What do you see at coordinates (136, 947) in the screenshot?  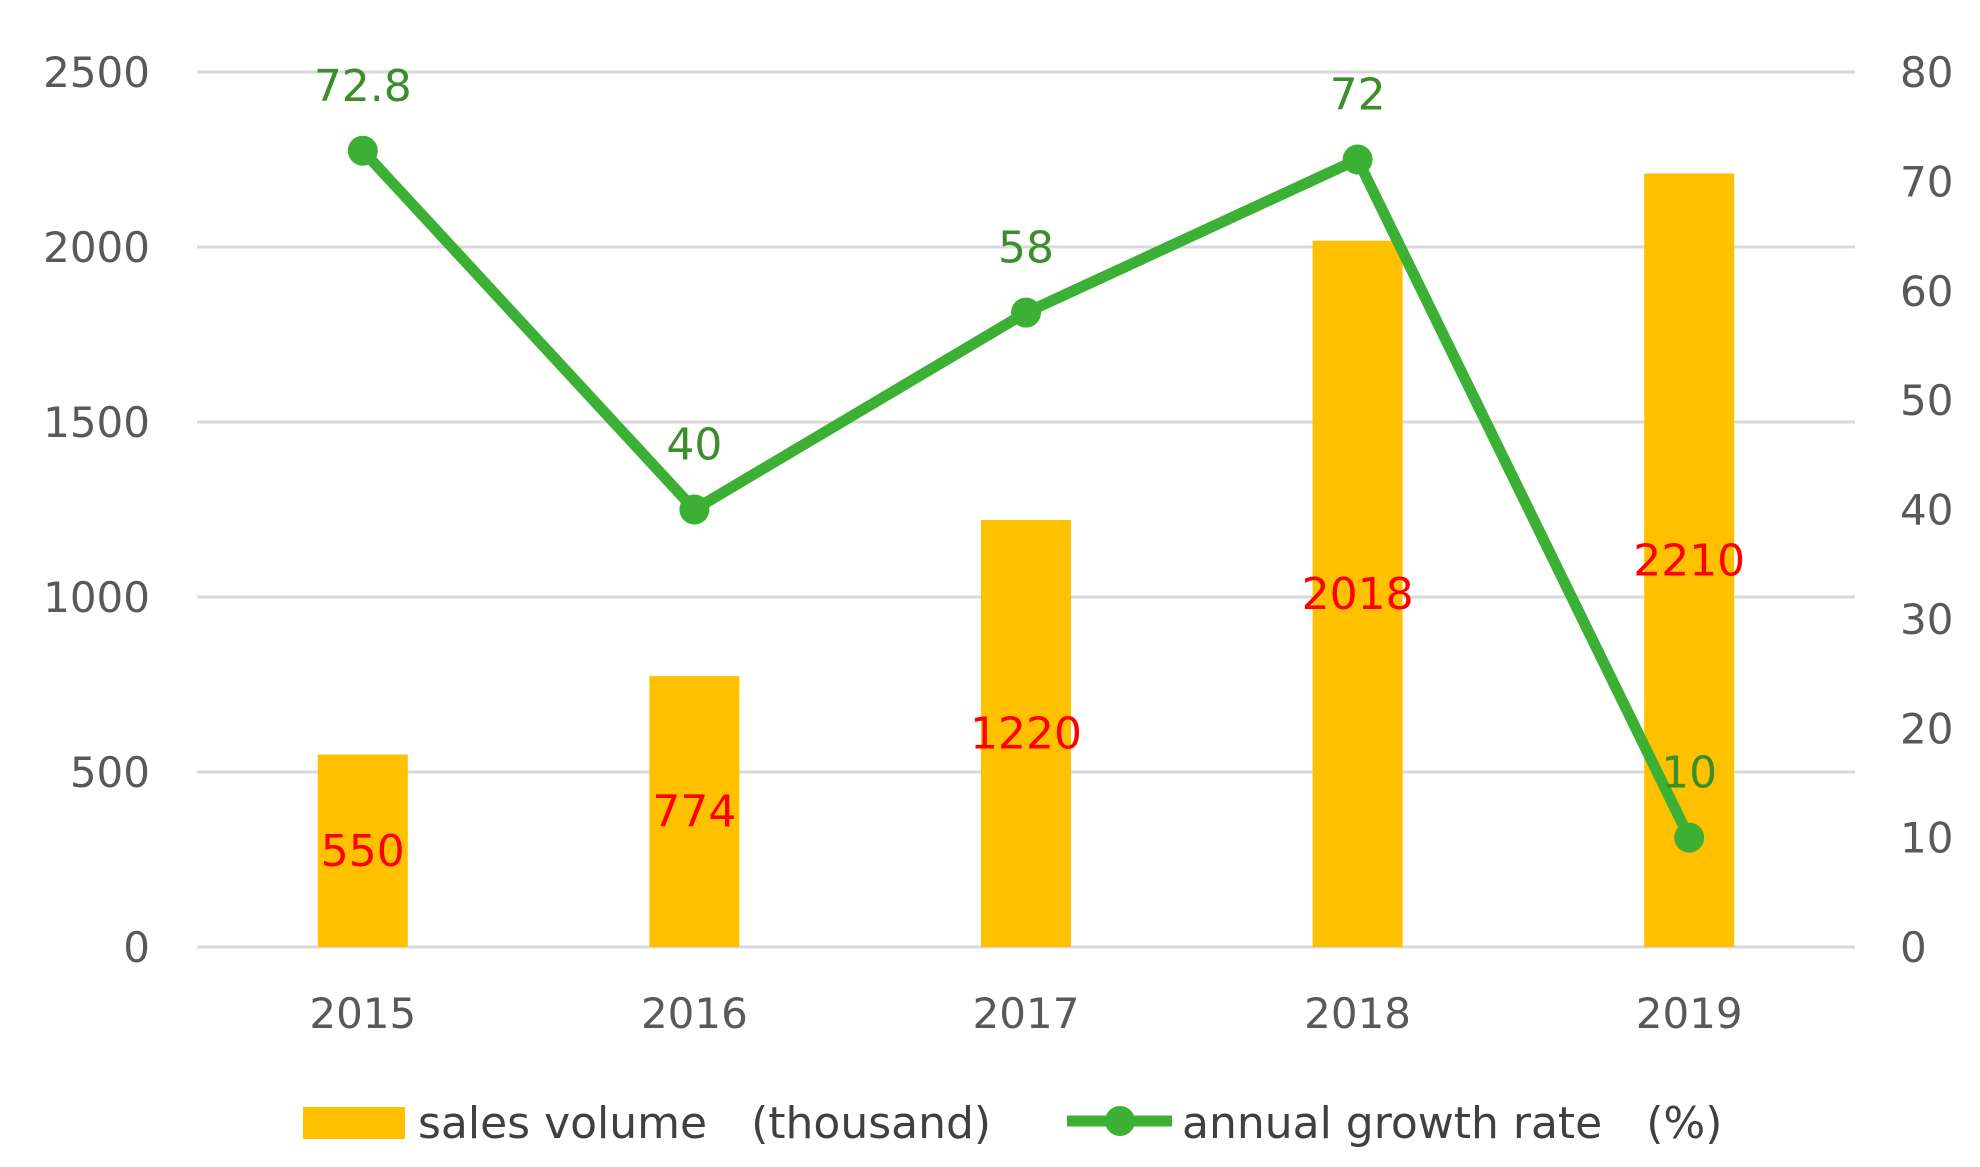 I see `left-tick-label: 0` at bounding box center [136, 947].